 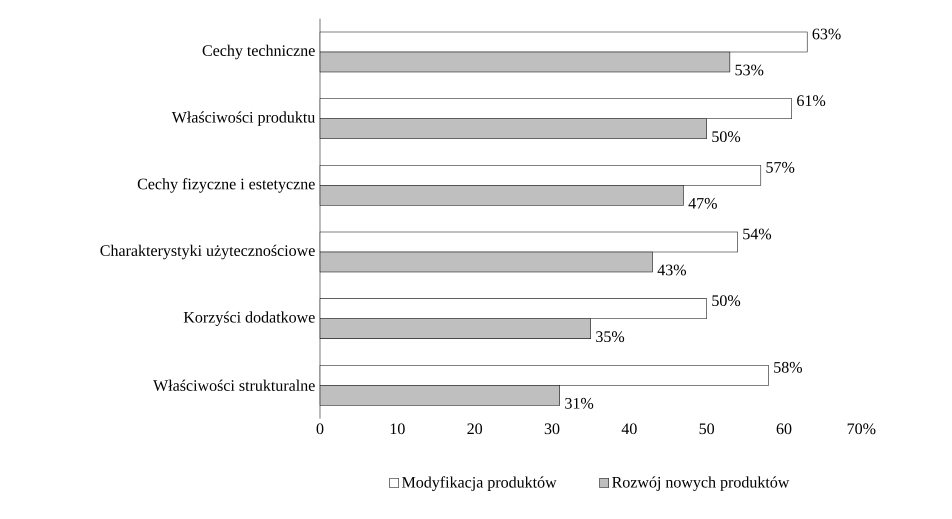 I want to click on x-tick-label: 20, so click(x=474, y=429).